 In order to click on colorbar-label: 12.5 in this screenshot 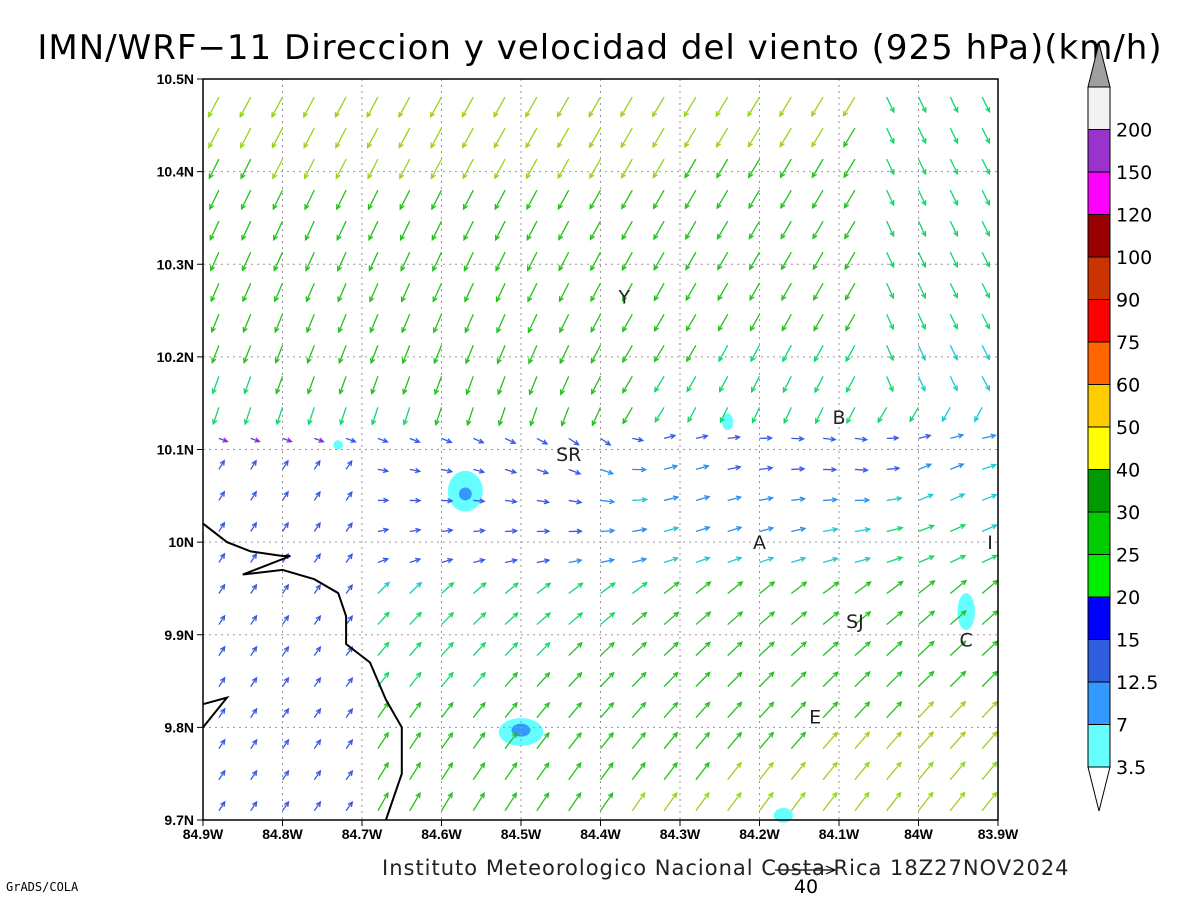, I will do `click(1137, 683)`.